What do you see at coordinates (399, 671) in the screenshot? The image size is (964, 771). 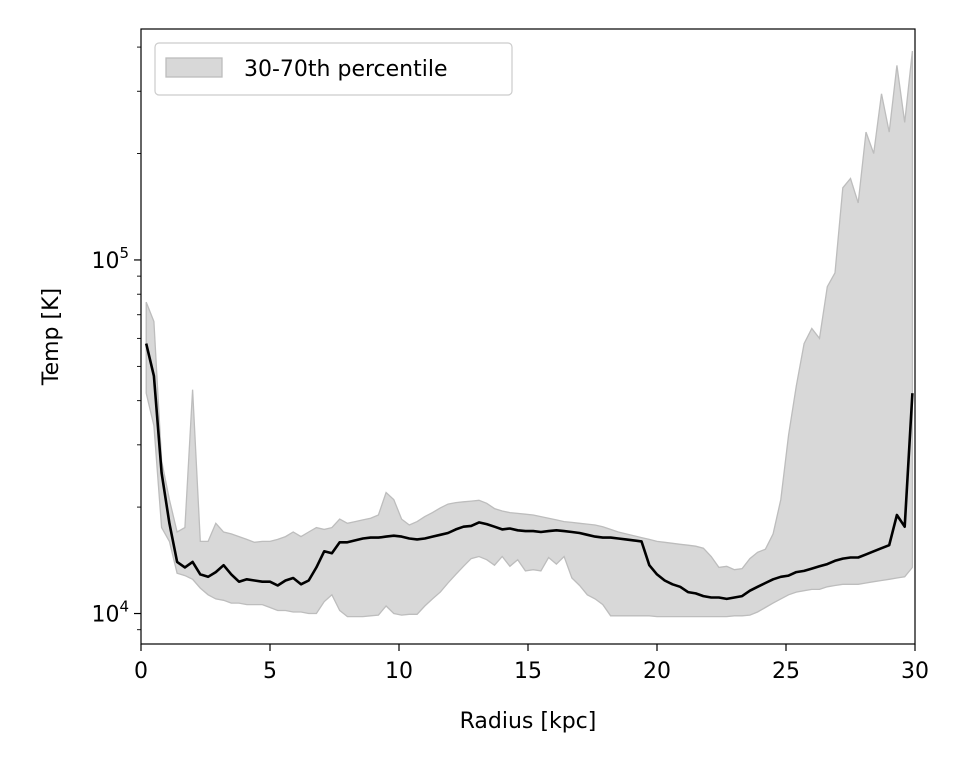 I see `x-tick-label: 10` at bounding box center [399, 671].